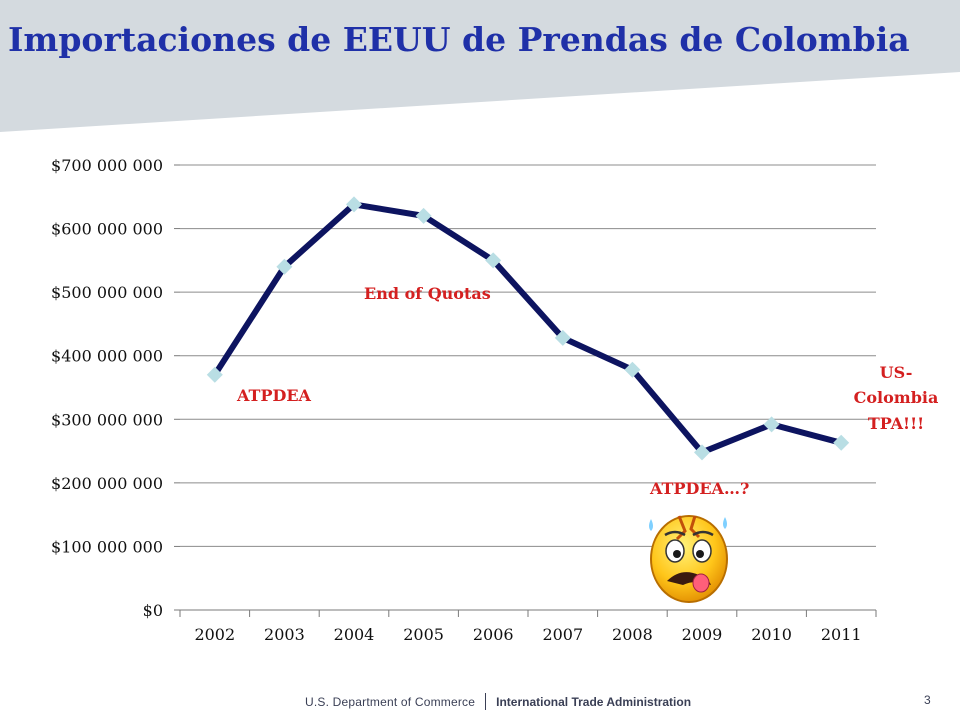 Image resolution: width=960 pixels, height=720 pixels. Describe the element at coordinates (427, 293) in the screenshot. I see `annotation-end-of-quotas: End of Quotas` at that location.